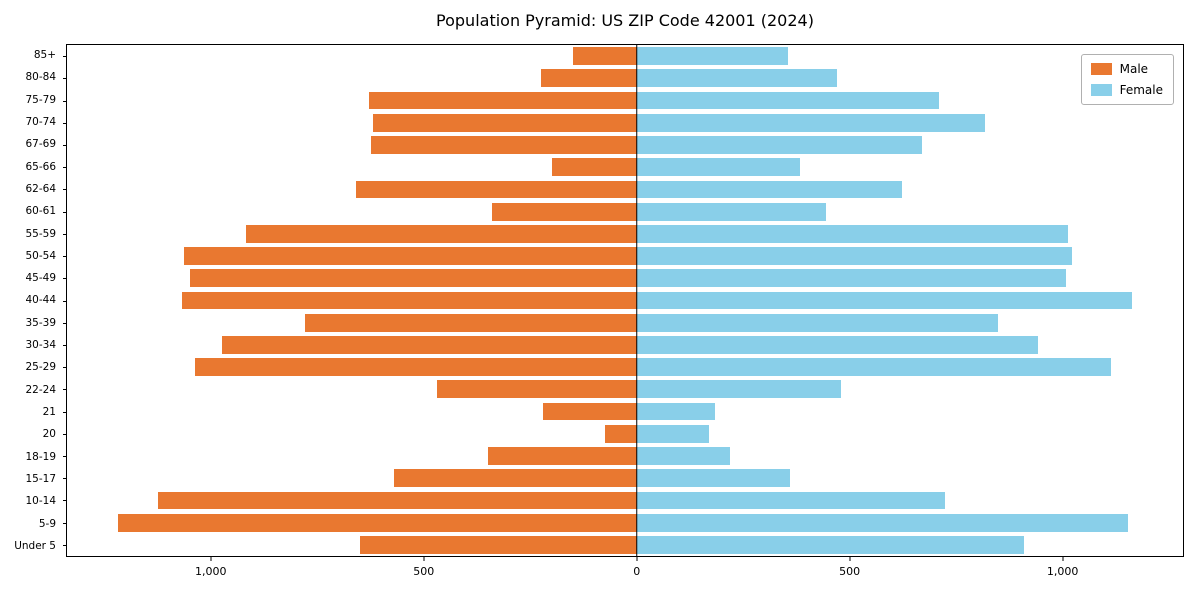 The height and width of the screenshot is (600, 1200). What do you see at coordinates (40, 478) in the screenshot?
I see `y-tick-label: 15-17` at bounding box center [40, 478].